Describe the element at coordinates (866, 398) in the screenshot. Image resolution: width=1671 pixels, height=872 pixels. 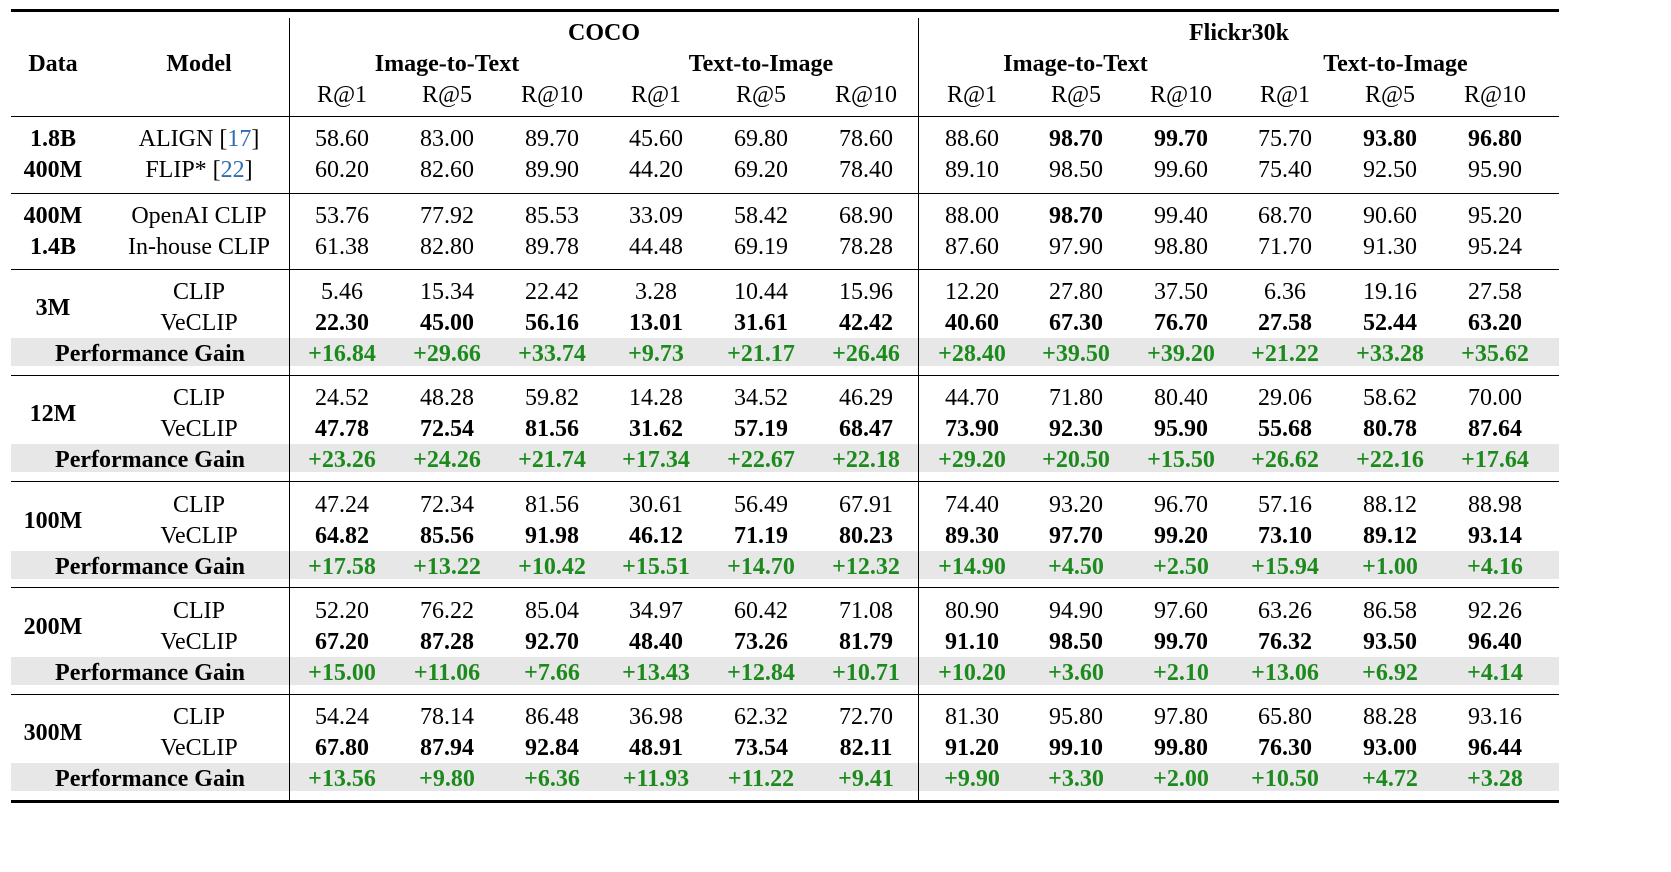
I see `table-cell: 46.29` at that location.